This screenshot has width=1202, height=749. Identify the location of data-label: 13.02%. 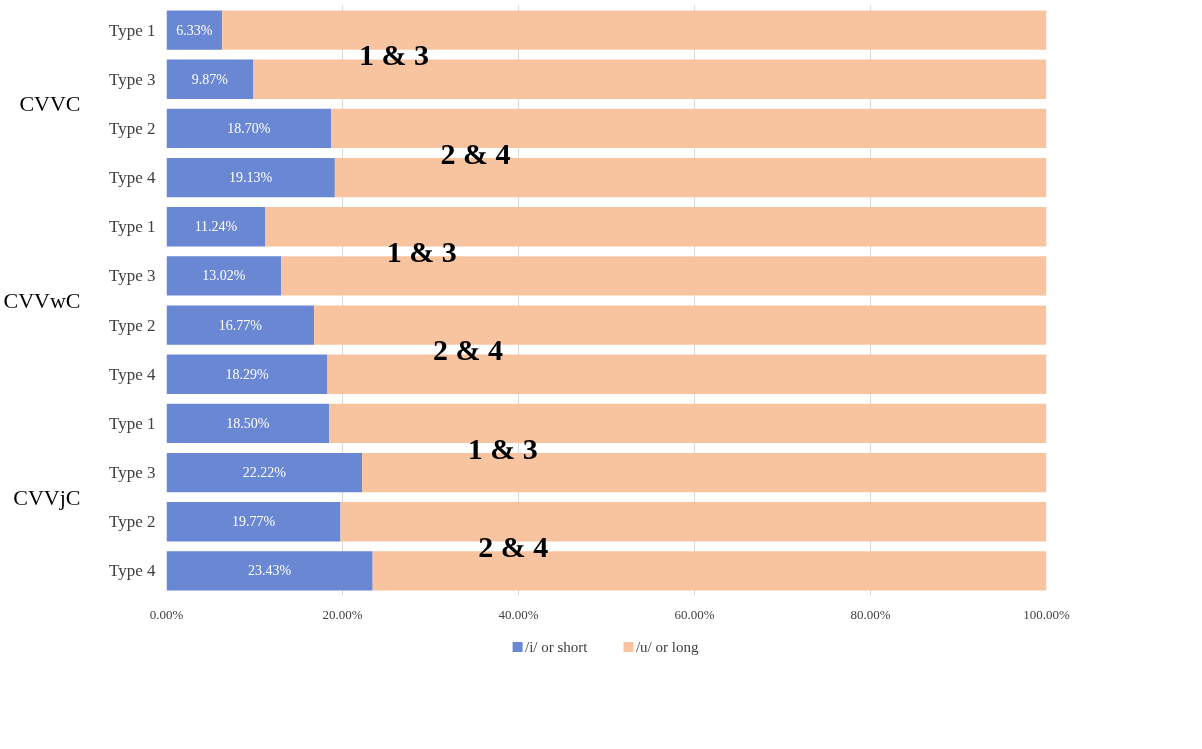
(224, 276).